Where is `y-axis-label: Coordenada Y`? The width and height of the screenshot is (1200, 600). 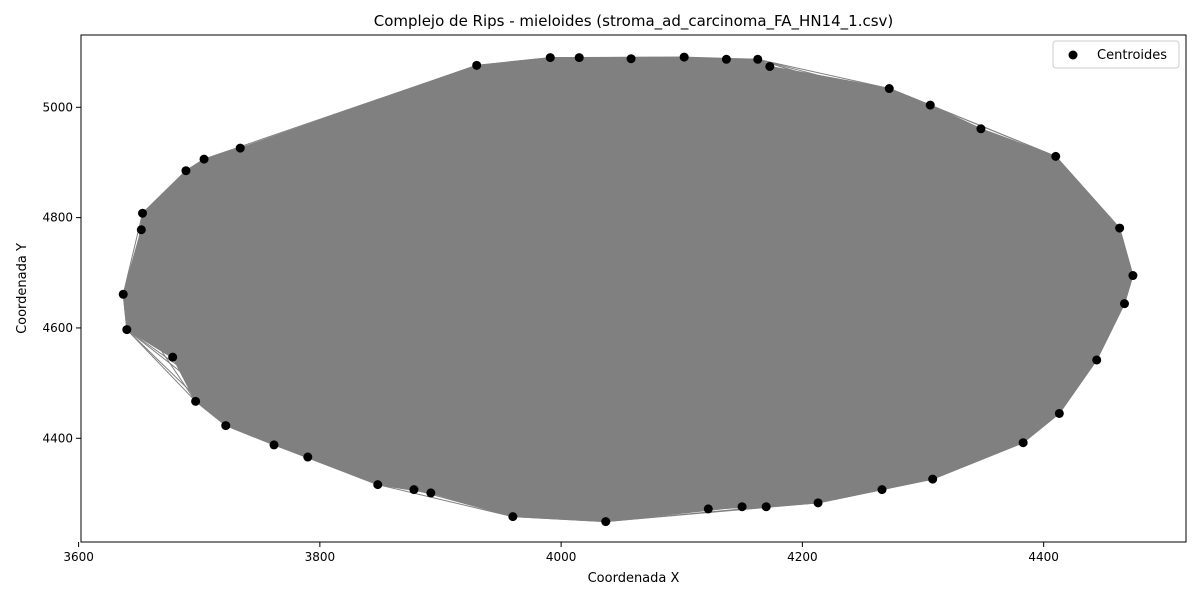
y-axis-label: Coordenada Y is located at coordinates (22, 288).